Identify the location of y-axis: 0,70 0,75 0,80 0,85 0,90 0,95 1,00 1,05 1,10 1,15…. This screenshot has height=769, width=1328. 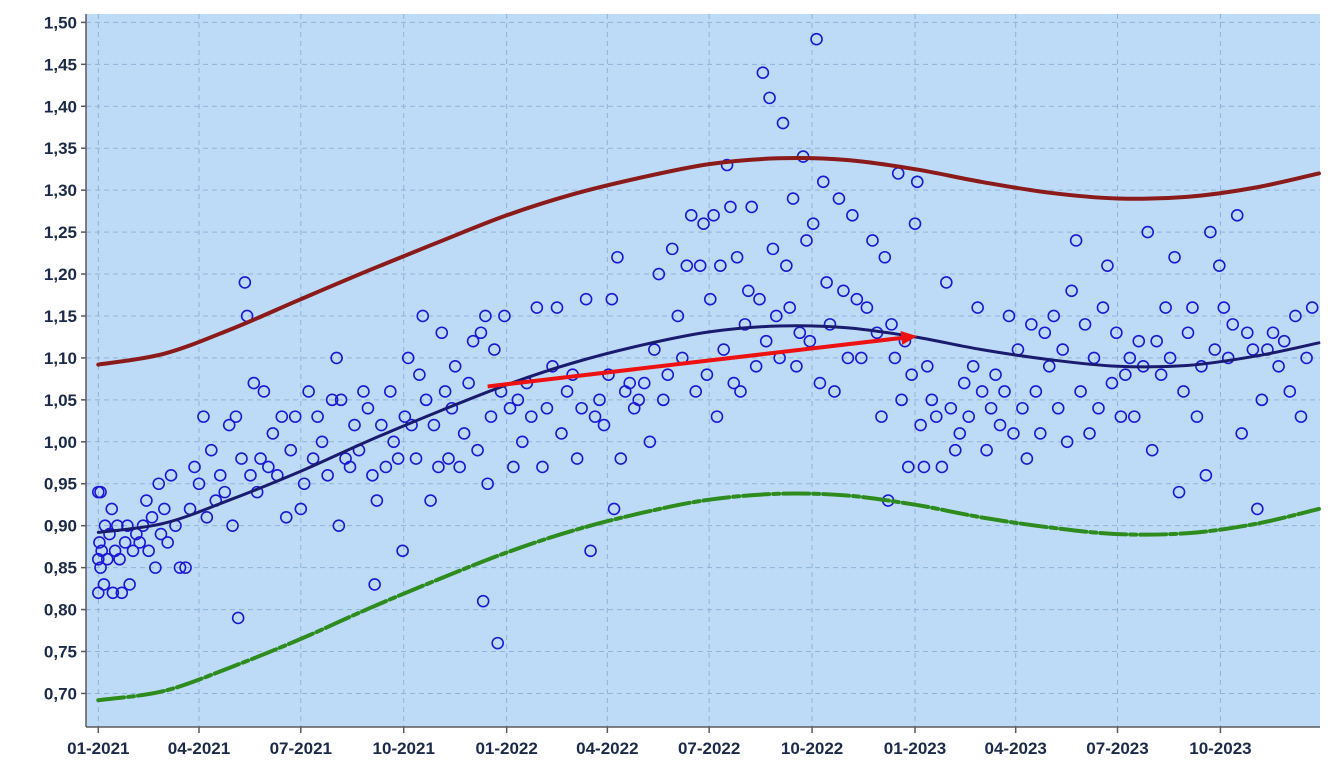
(65, 370).